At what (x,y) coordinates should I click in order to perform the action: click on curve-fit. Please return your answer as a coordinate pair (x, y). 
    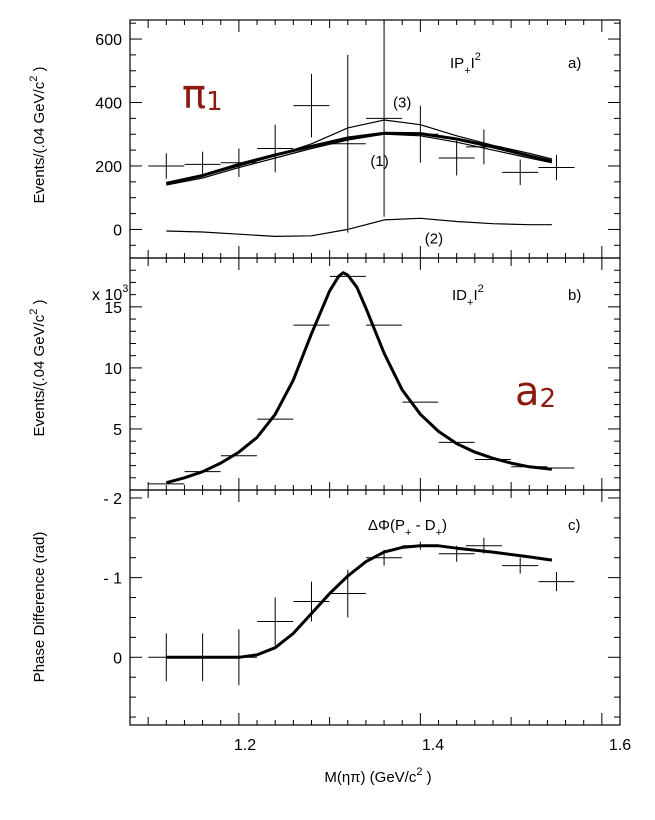
    Looking at the image, I should click on (359, 601).